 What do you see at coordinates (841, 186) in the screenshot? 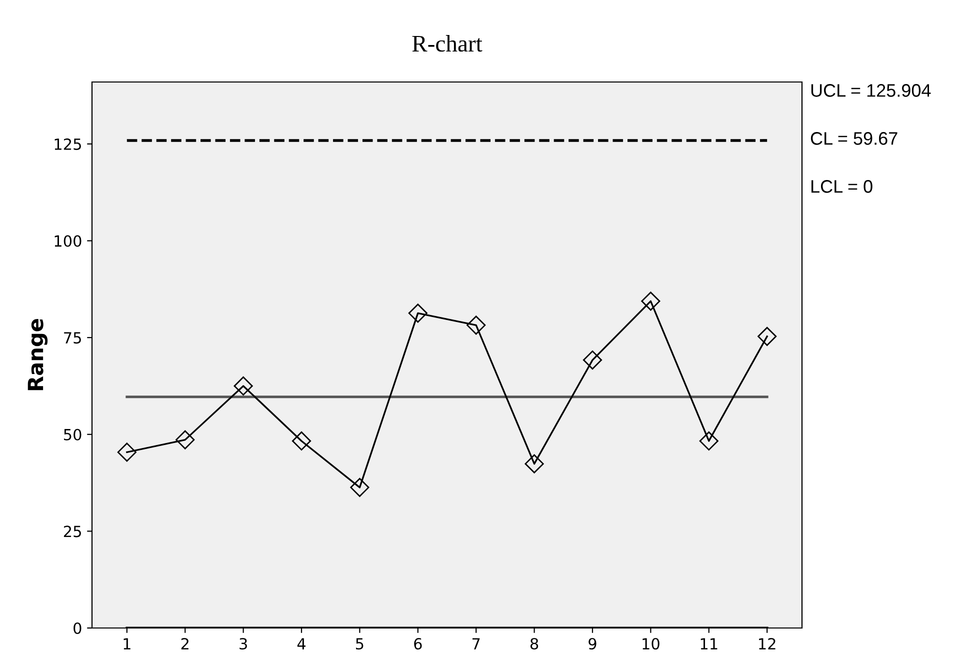
I see `text: LCL = 0` at bounding box center [841, 186].